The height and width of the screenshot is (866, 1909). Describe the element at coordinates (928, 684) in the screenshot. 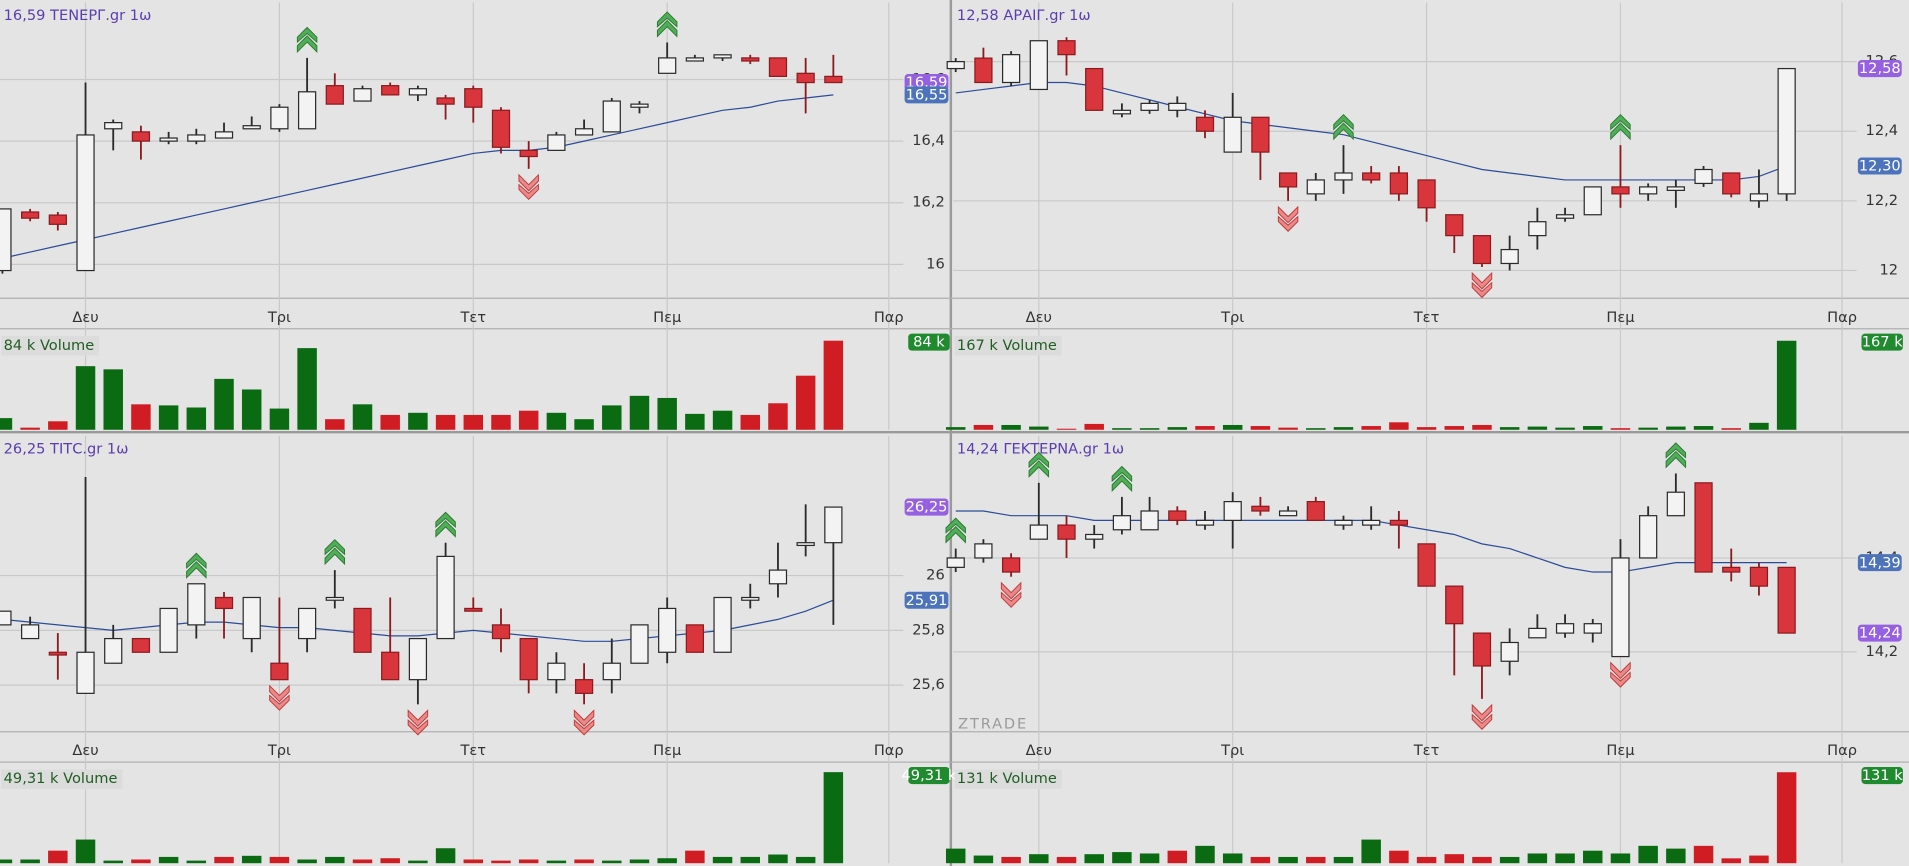

I see `y-tick-label: 25,6` at that location.